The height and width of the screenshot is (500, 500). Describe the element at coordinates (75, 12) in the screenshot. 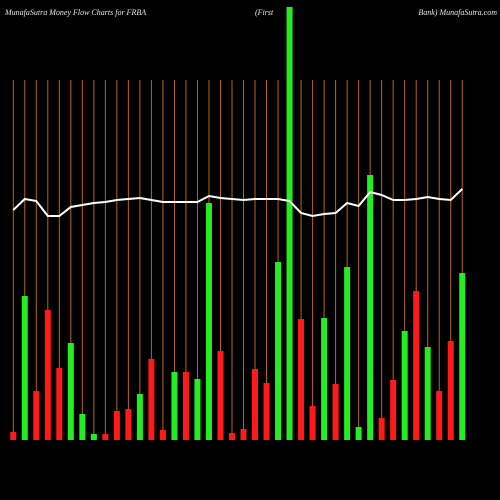

I see `chart-title: MunafaSutra Money Flow Charts for FRBA` at that location.